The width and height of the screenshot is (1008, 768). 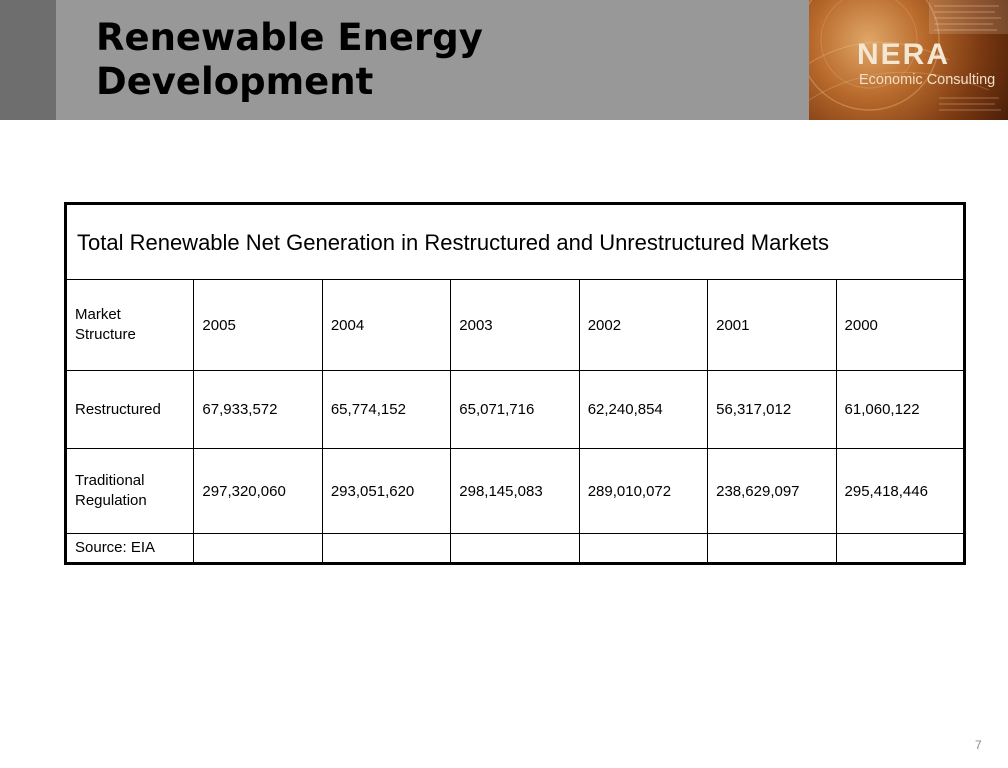 I want to click on value-cell: 62,240,854, so click(x=643, y=409).